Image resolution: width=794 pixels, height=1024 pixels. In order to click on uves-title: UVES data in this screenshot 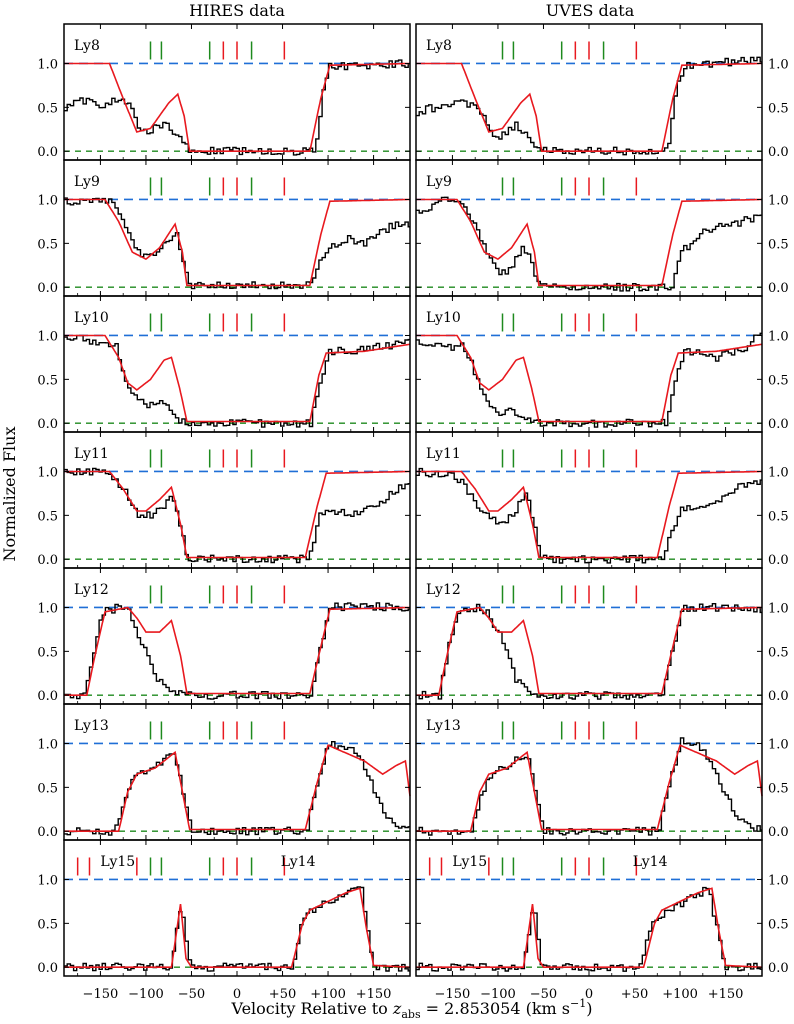, I will do `click(590, 10)`.